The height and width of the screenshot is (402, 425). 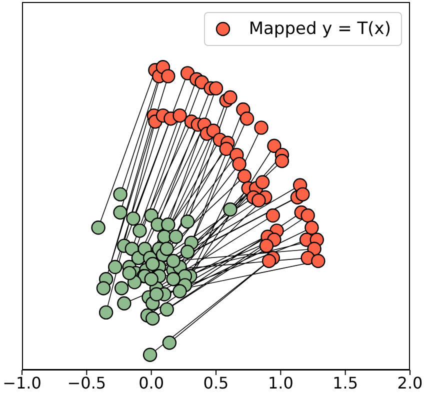 What do you see at coordinates (86, 382) in the screenshot?
I see `x-tick-label: −0.5` at bounding box center [86, 382].